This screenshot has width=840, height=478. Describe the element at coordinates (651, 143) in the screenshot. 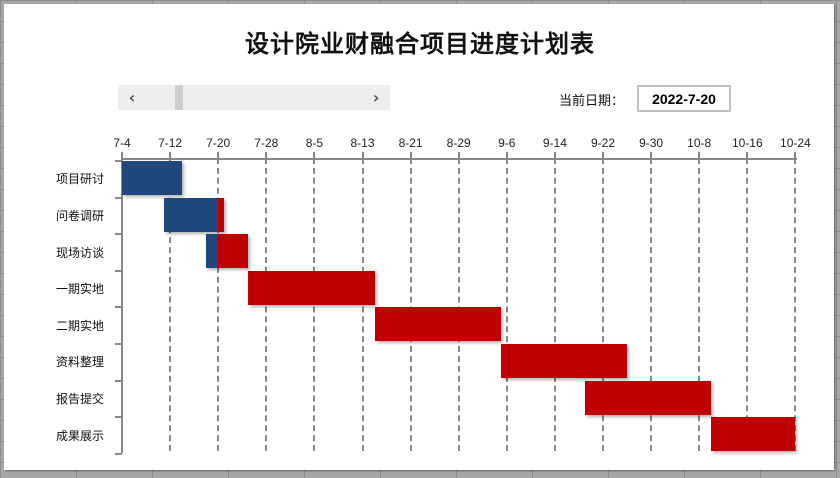

I see `x-tick-label: 9-30` at that location.